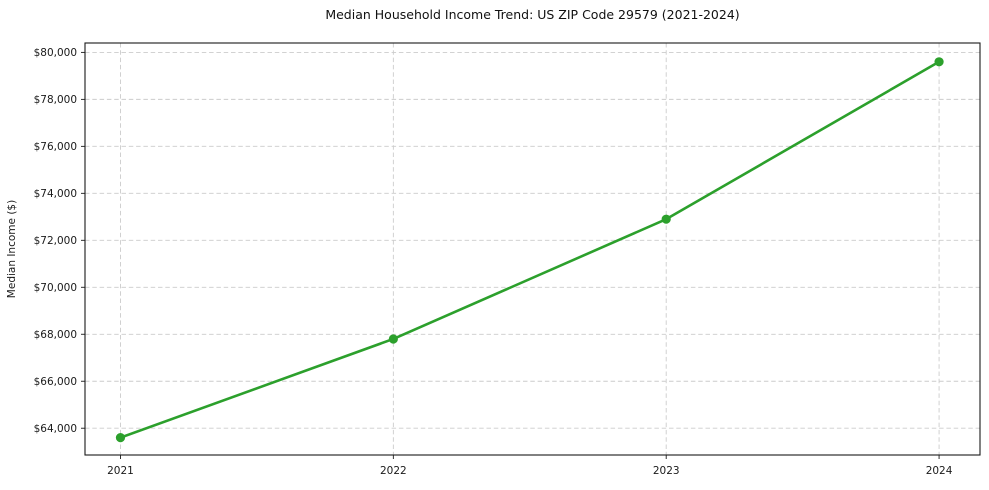 The image size is (989, 490). Describe the element at coordinates (939, 62) in the screenshot. I see `data-point-2024` at that location.